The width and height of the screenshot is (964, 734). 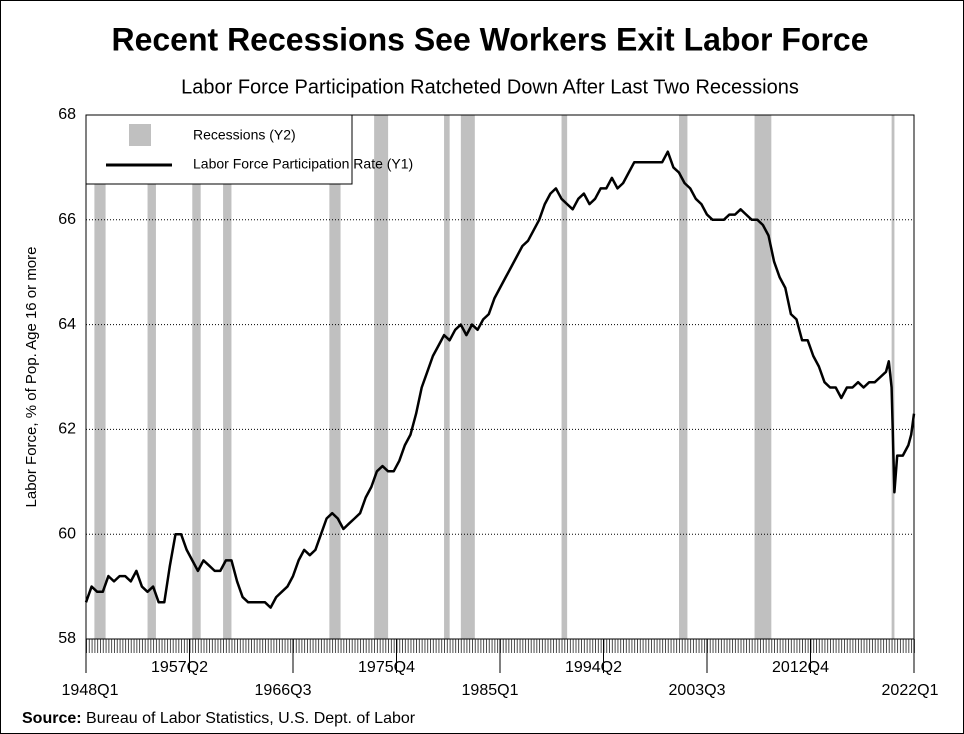 What do you see at coordinates (593, 667) in the screenshot?
I see `x-tick-label: 1994Q2` at bounding box center [593, 667].